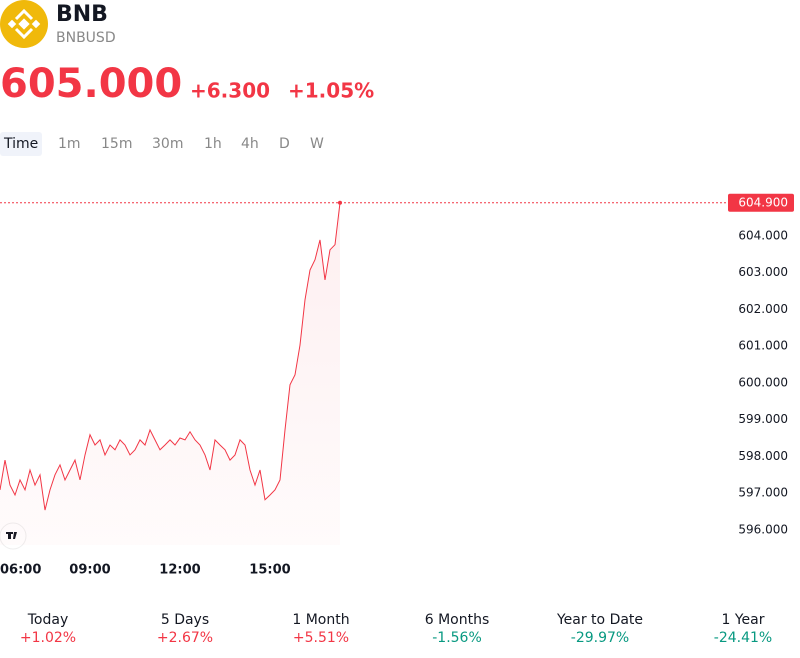 Image resolution: width=800 pixels, height=658 pixels. What do you see at coordinates (20, 570) in the screenshot?
I see `x-tick-label: 06:00` at bounding box center [20, 570].